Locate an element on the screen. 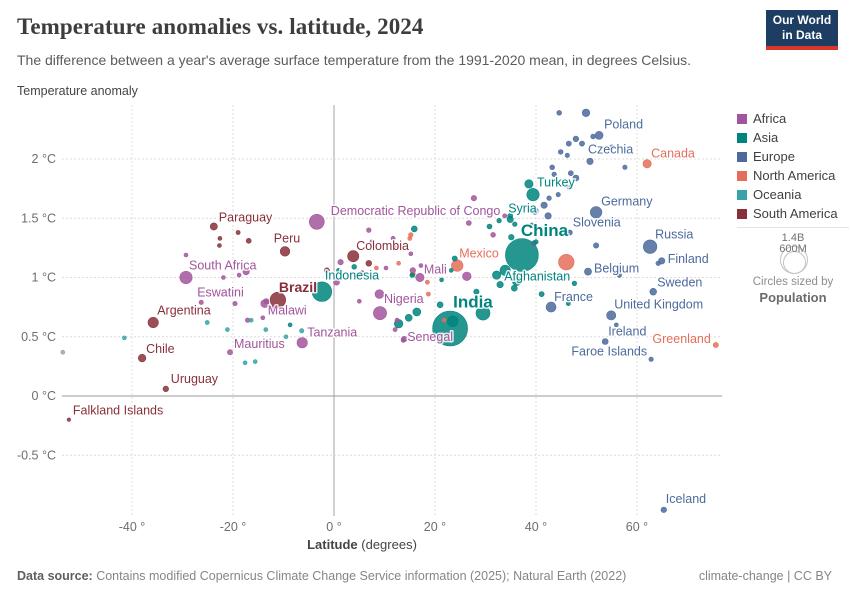 This screenshot has height=600, width=850. data-point-mauritius is located at coordinates (230, 352).